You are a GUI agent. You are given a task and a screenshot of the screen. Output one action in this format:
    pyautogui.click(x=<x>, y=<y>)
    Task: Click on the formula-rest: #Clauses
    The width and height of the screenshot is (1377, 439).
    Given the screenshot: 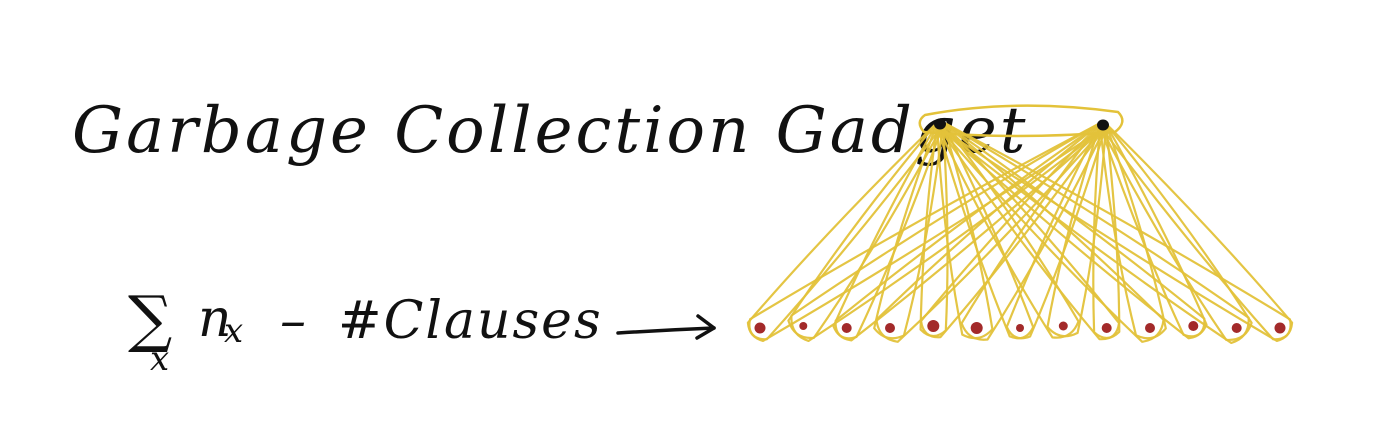 What is the action you would take?
    pyautogui.click(x=470, y=321)
    